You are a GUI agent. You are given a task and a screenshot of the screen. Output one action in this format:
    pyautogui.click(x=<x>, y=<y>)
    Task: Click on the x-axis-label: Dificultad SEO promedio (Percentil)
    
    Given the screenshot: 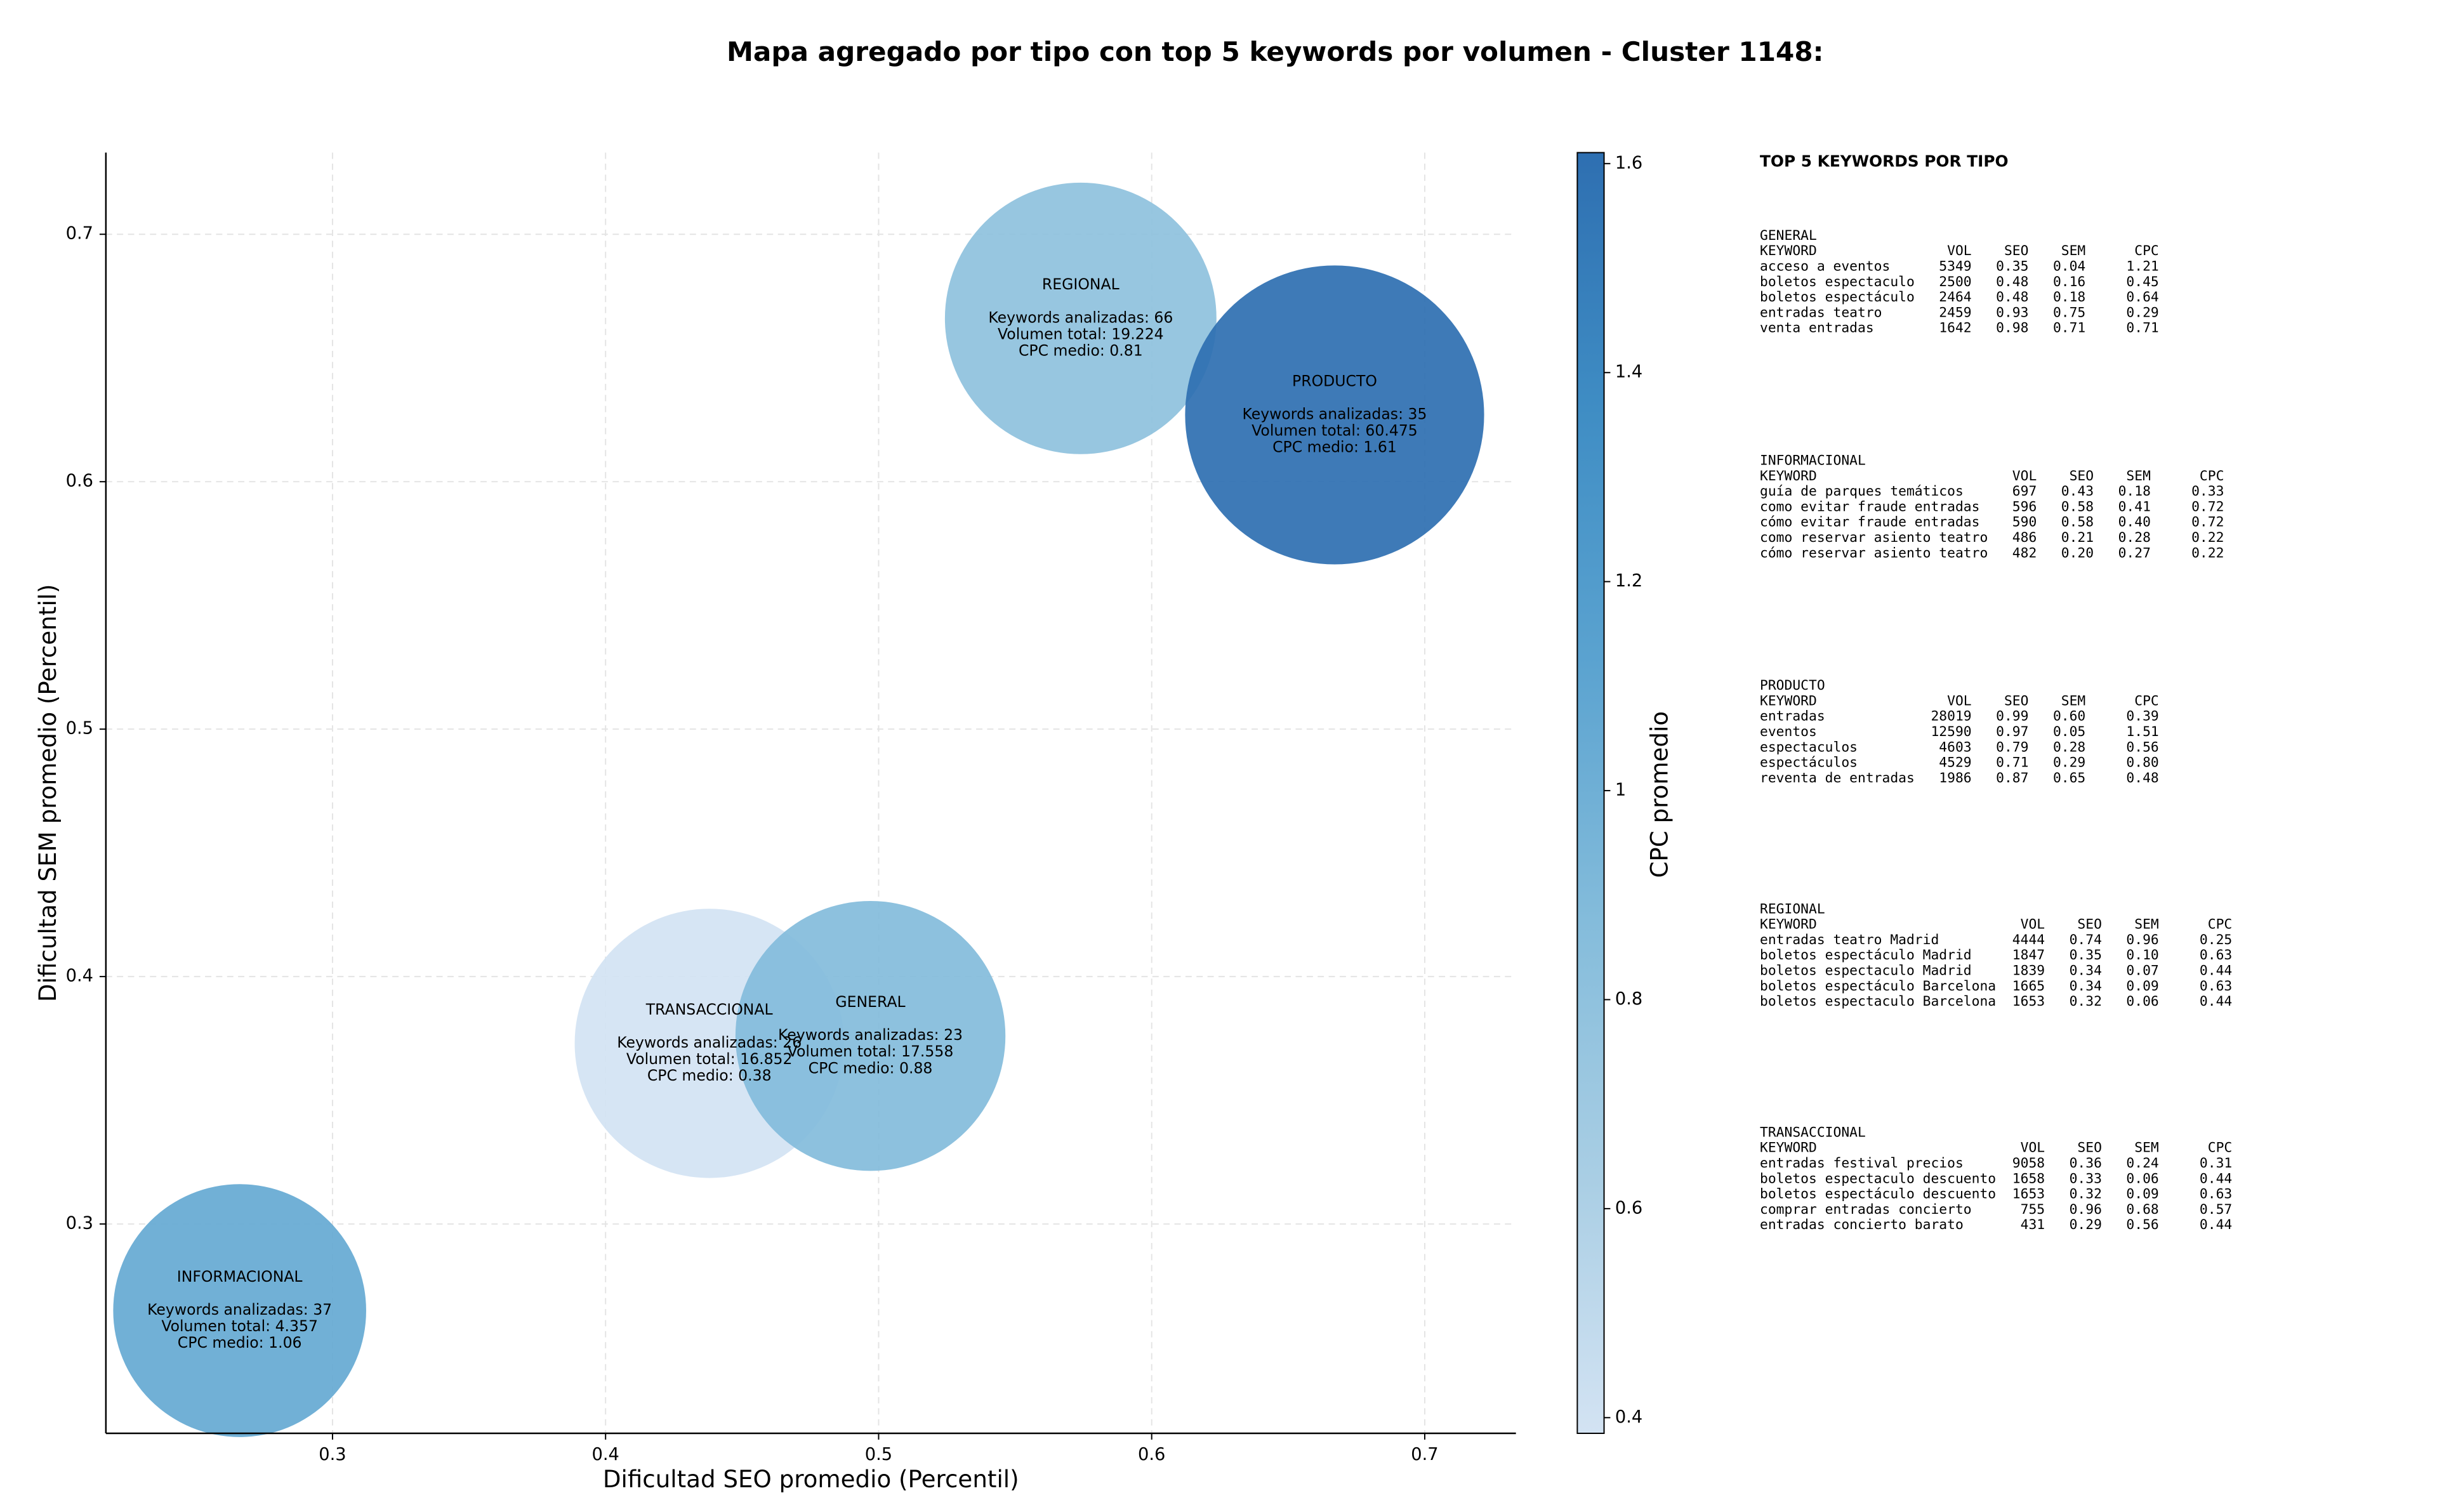 What is the action you would take?
    pyautogui.click(x=811, y=1479)
    